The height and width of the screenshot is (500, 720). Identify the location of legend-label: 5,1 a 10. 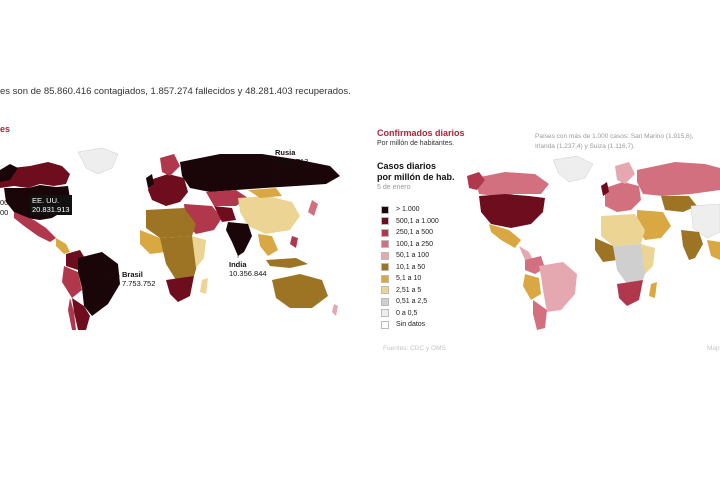
(409, 279).